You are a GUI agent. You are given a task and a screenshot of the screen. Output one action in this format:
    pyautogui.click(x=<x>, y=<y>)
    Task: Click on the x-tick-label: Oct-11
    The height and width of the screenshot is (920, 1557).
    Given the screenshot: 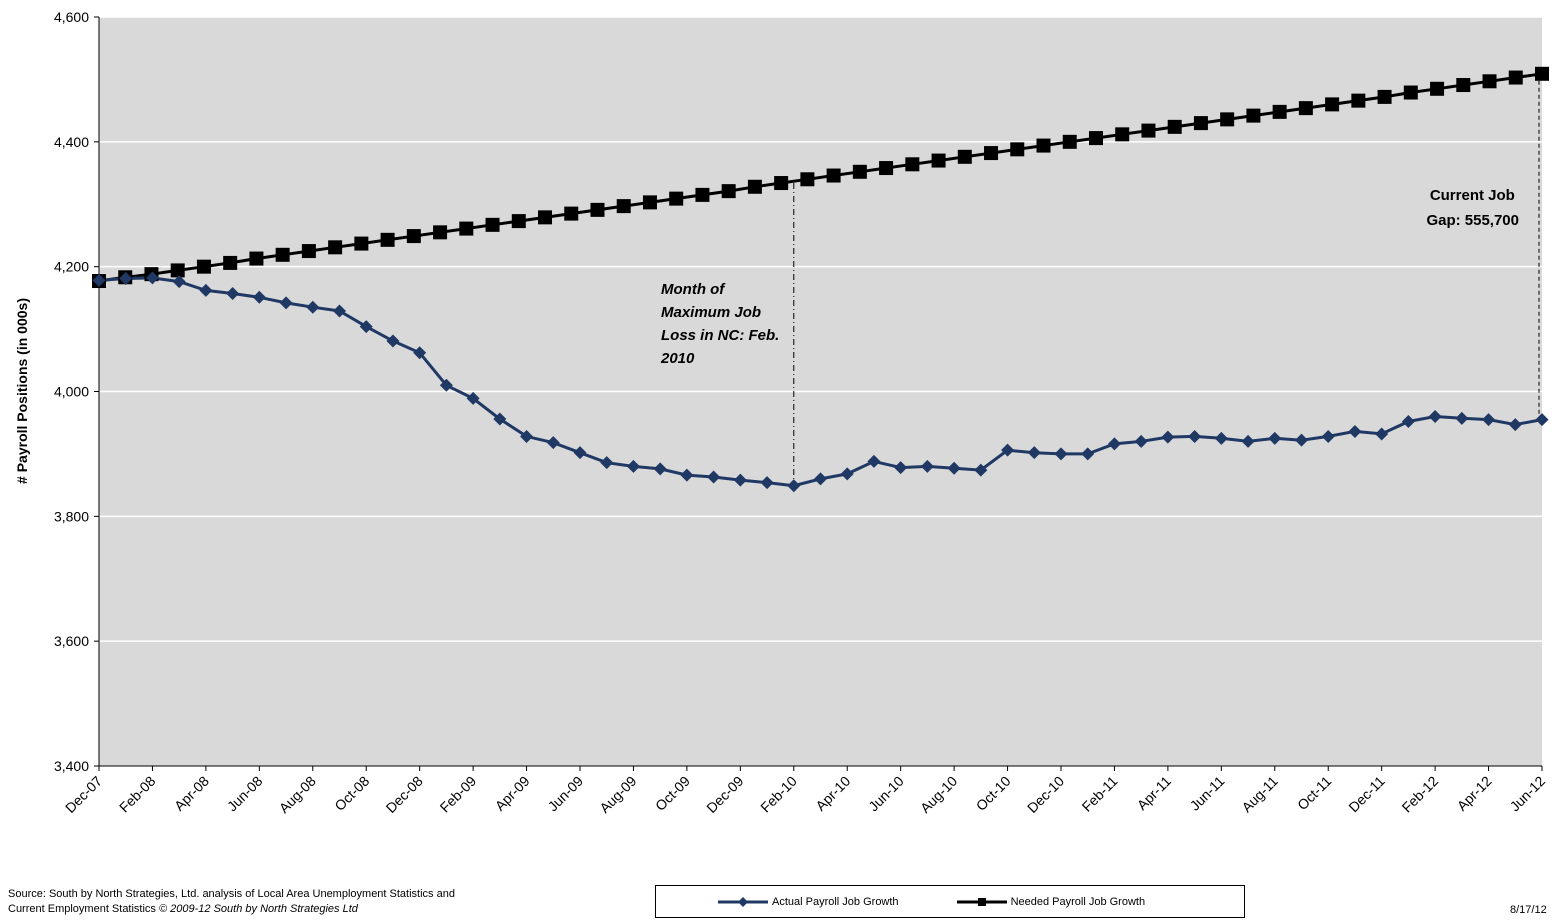 What is the action you would take?
    pyautogui.click(x=1314, y=793)
    